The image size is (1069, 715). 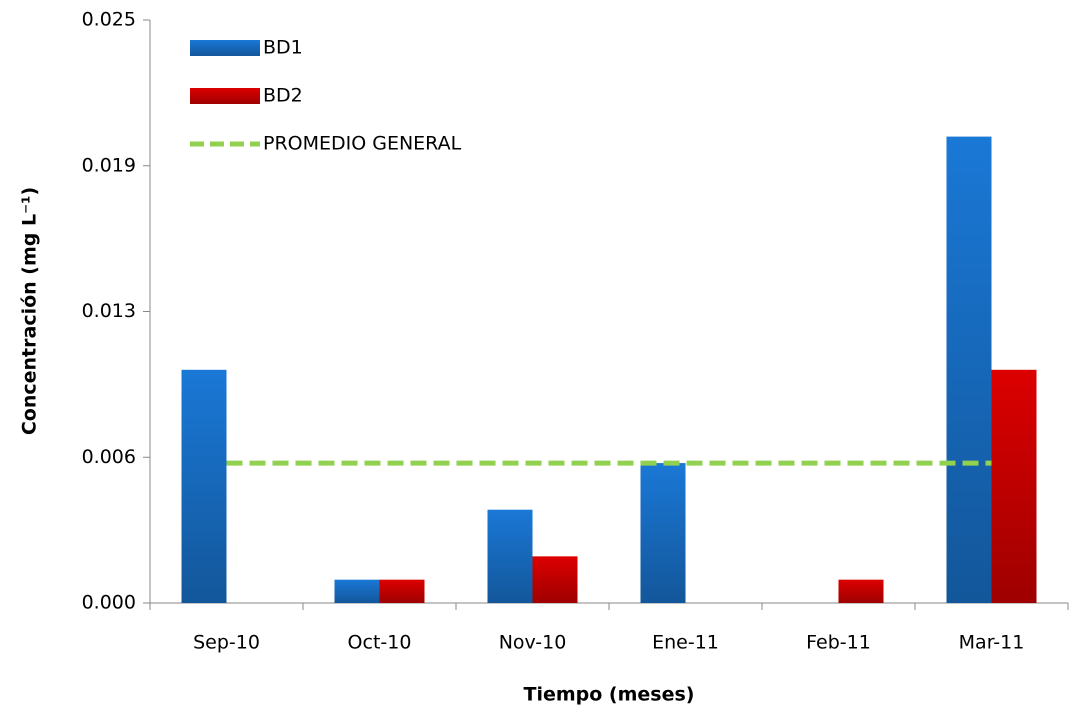 What do you see at coordinates (226, 643) in the screenshot?
I see `x-tick-label: Sep-10` at bounding box center [226, 643].